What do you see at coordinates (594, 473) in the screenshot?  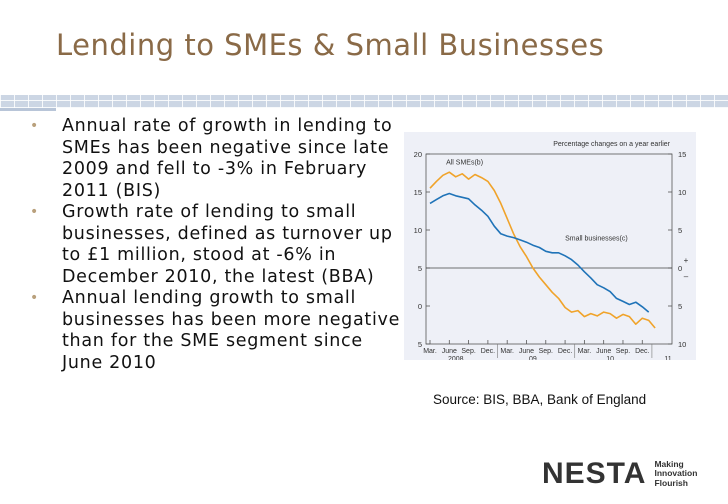 I see `logo-wordmark: NESTA` at bounding box center [594, 473].